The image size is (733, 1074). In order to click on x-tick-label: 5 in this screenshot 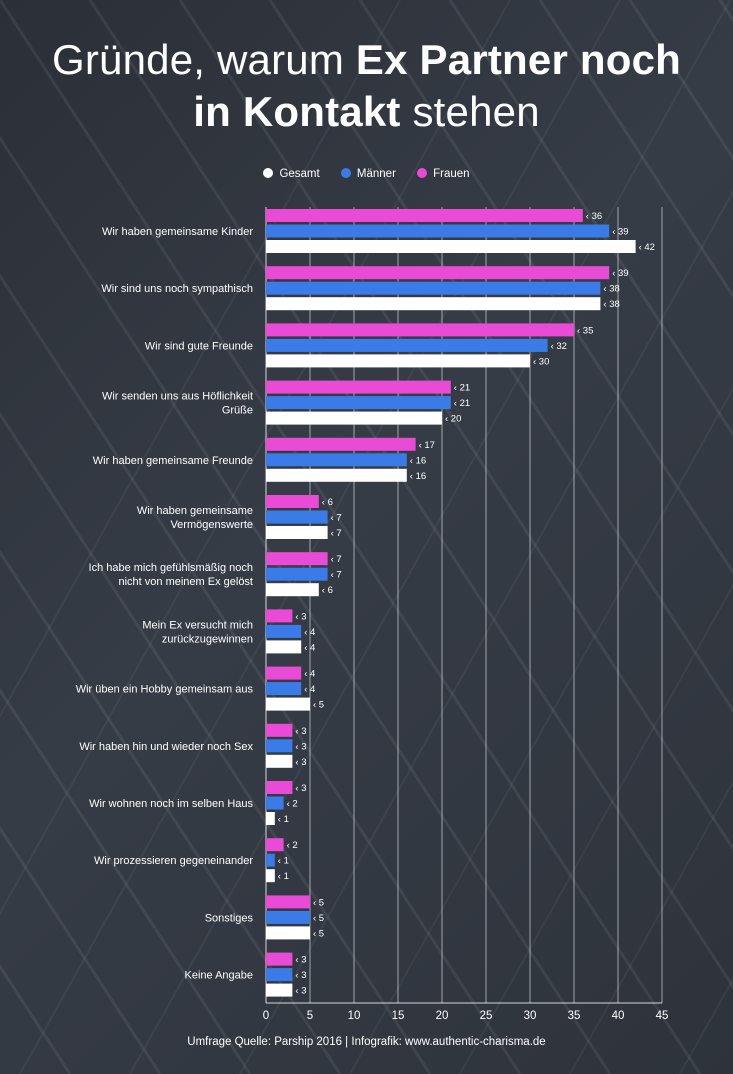, I will do `click(310, 1016)`.